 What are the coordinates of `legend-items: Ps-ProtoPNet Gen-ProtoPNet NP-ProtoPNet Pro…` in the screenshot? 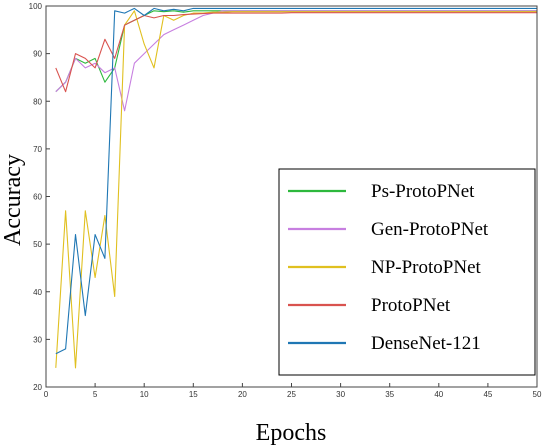 It's located at (388, 267).